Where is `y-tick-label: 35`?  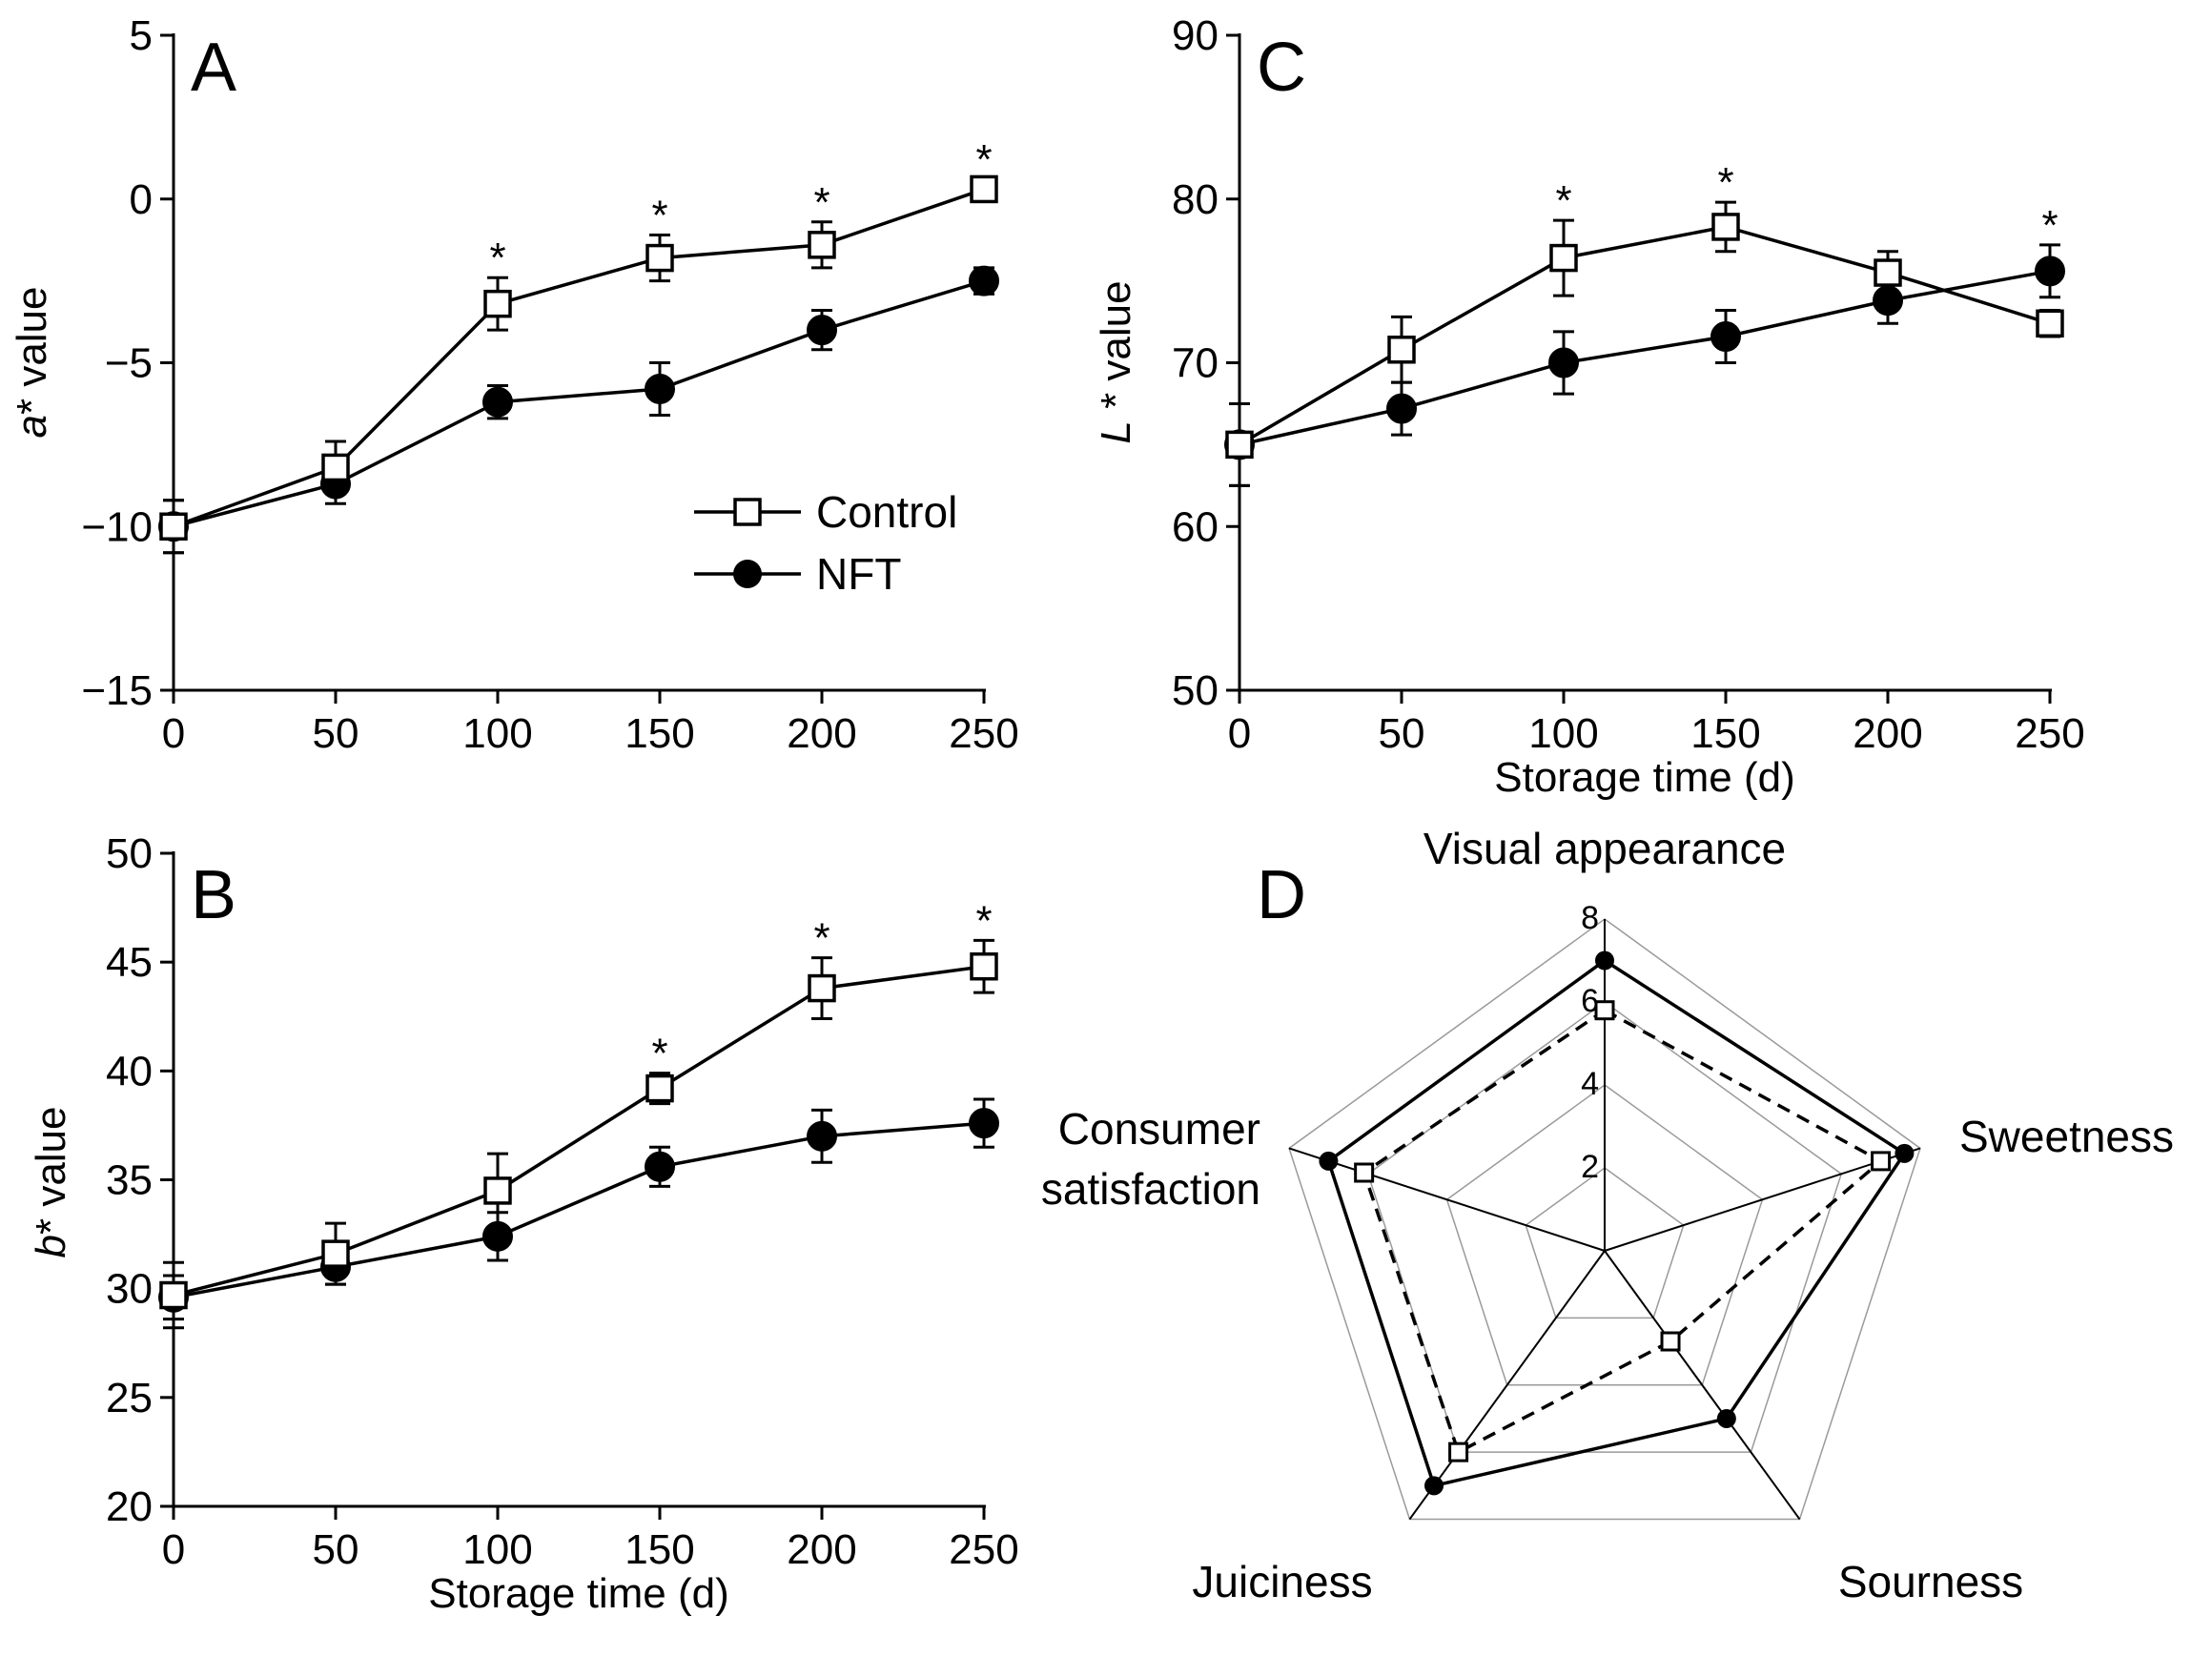
y-tick-label: 35 is located at coordinates (129, 1180).